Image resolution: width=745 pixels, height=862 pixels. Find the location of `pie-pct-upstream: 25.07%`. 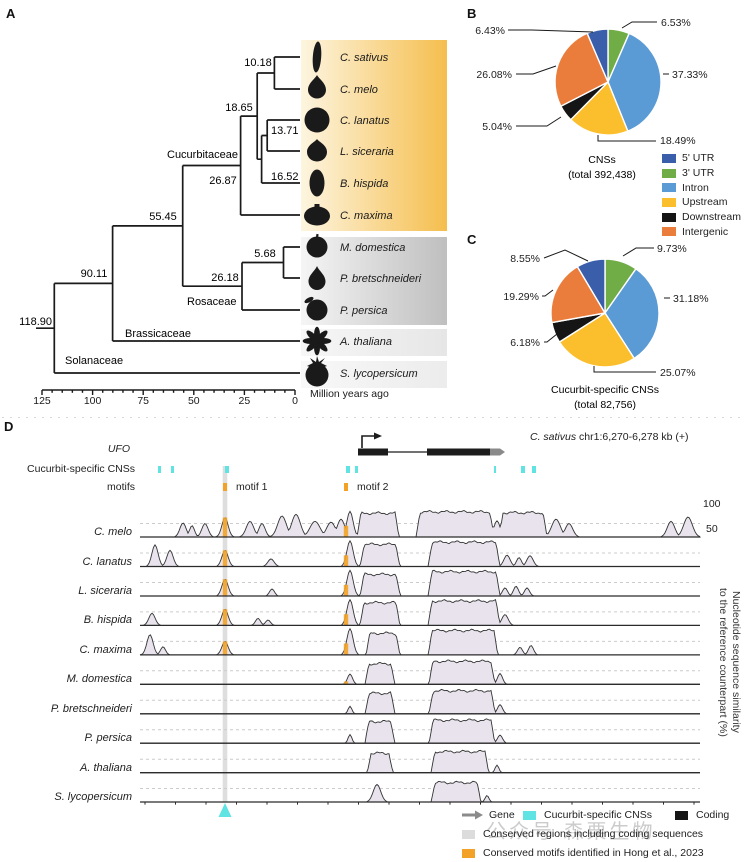

pie-pct-upstream: 25.07% is located at coordinates (678, 373).